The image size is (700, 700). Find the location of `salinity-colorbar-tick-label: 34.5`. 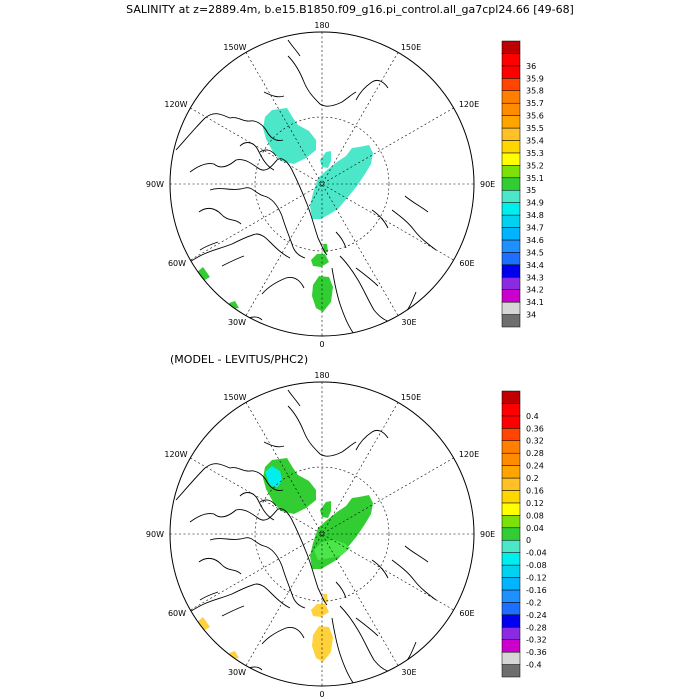

salinity-colorbar-tick-label: 34.5 is located at coordinates (535, 252).